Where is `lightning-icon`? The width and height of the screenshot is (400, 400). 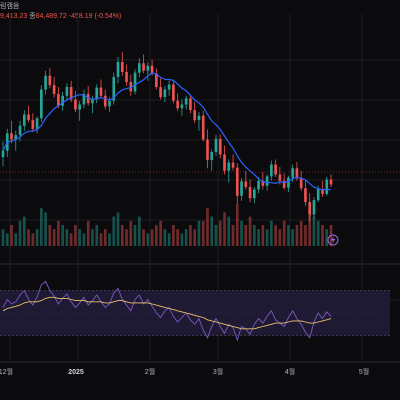
lightning-icon is located at coordinates (333, 240).